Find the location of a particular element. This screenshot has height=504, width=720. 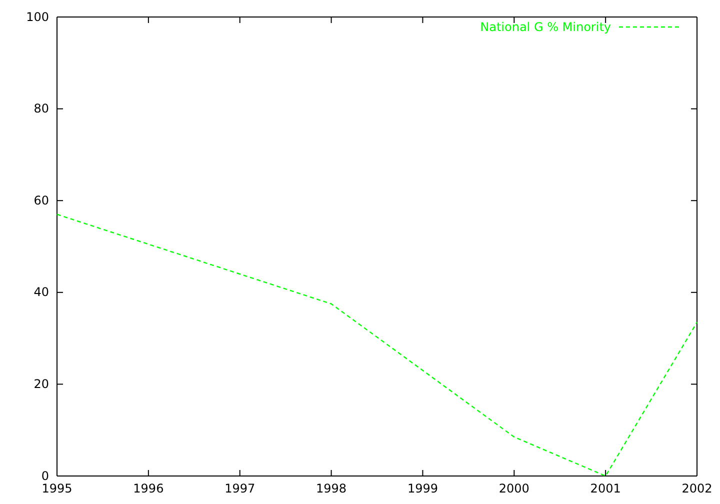

y-tick-label: 20 is located at coordinates (41, 384).